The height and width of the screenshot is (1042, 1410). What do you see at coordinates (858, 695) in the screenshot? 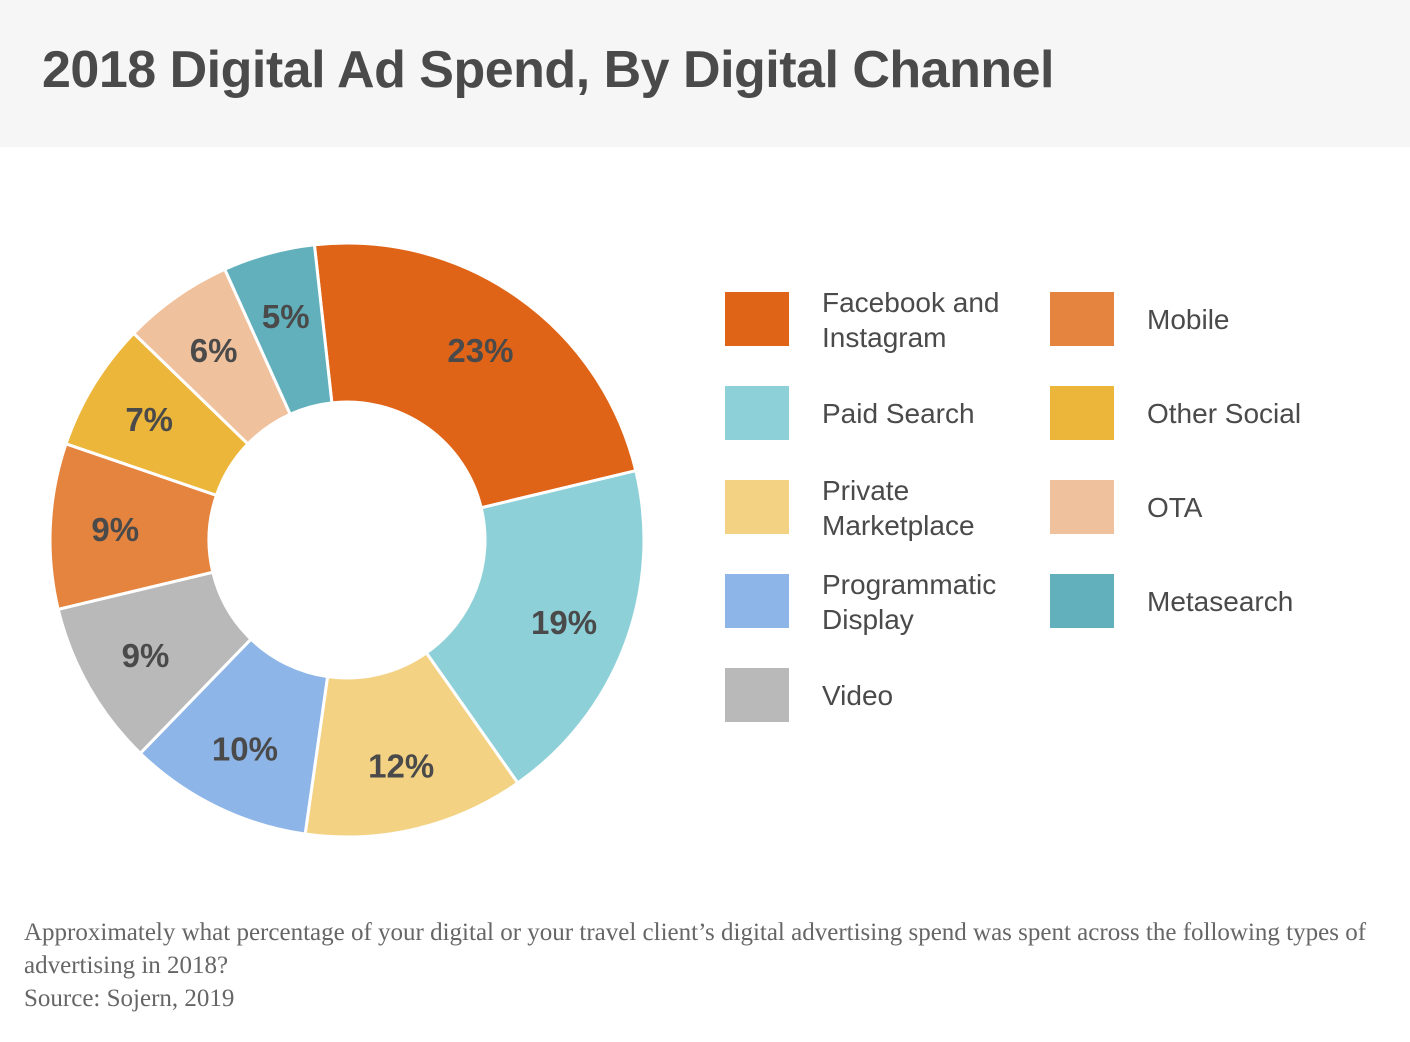
I see `legend-label: Video` at bounding box center [858, 695].